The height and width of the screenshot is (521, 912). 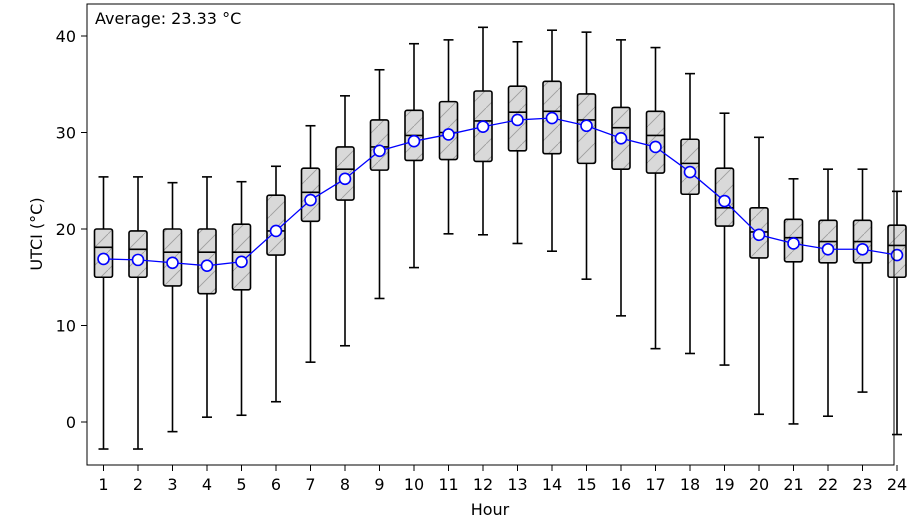 What do you see at coordinates (168, 18) in the screenshot?
I see `average-annotation: Average: 23.33 °C` at bounding box center [168, 18].